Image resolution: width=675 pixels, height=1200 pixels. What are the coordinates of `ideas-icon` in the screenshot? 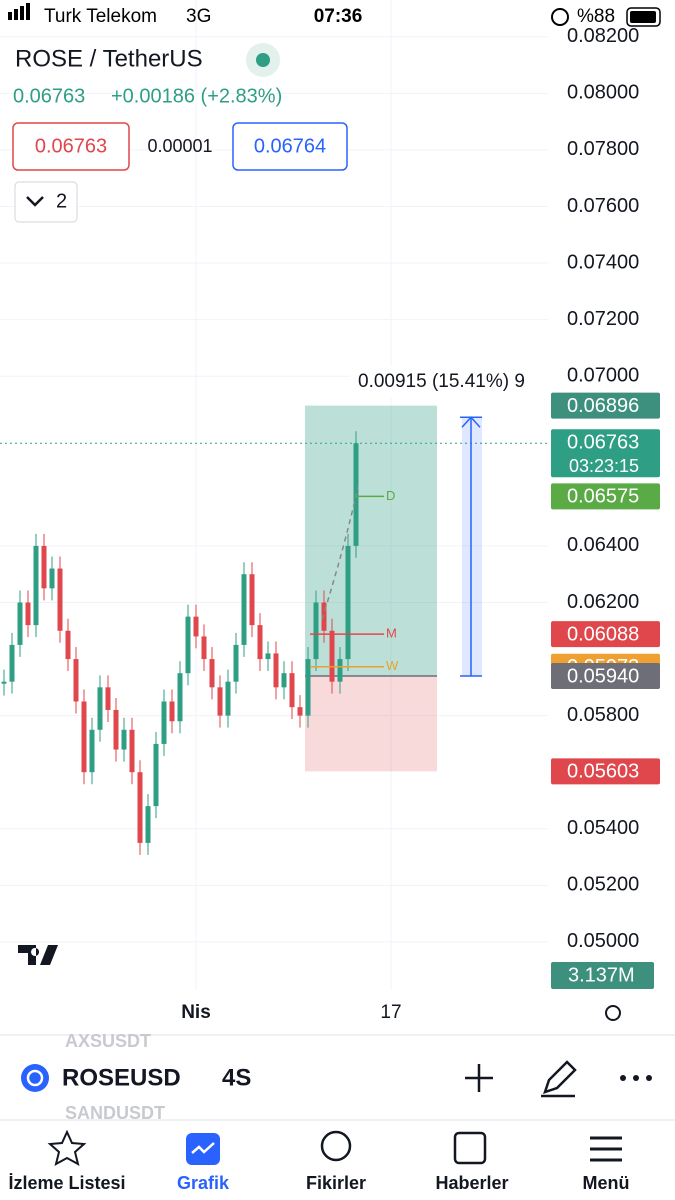 It's located at (336, 1146).